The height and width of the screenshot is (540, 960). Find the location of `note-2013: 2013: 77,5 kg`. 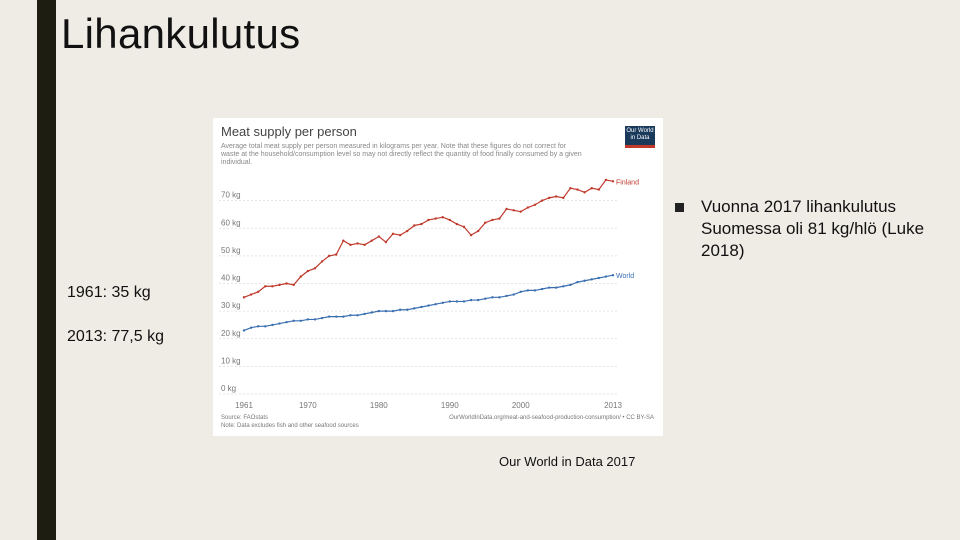

note-2013: 2013: 77,5 kg is located at coordinates (115, 336).